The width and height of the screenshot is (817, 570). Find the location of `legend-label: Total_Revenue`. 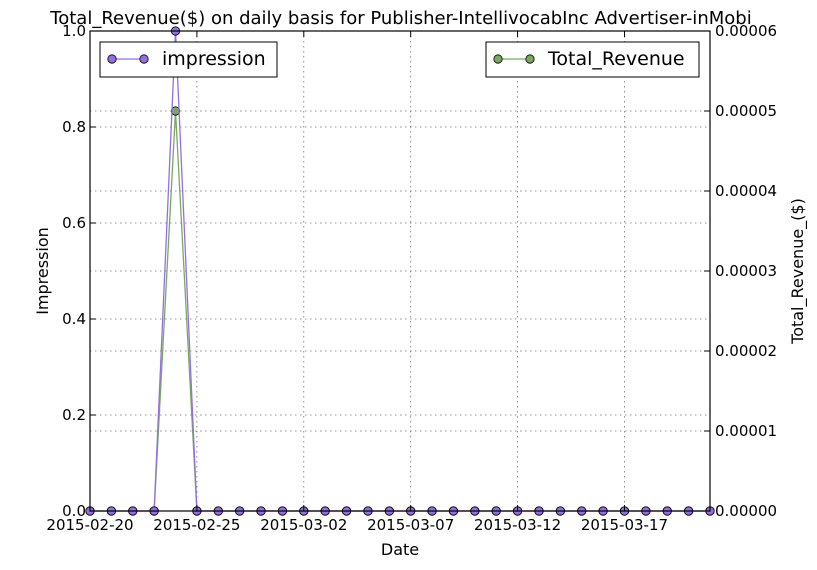

legend-label: Total_Revenue is located at coordinates (616, 59).